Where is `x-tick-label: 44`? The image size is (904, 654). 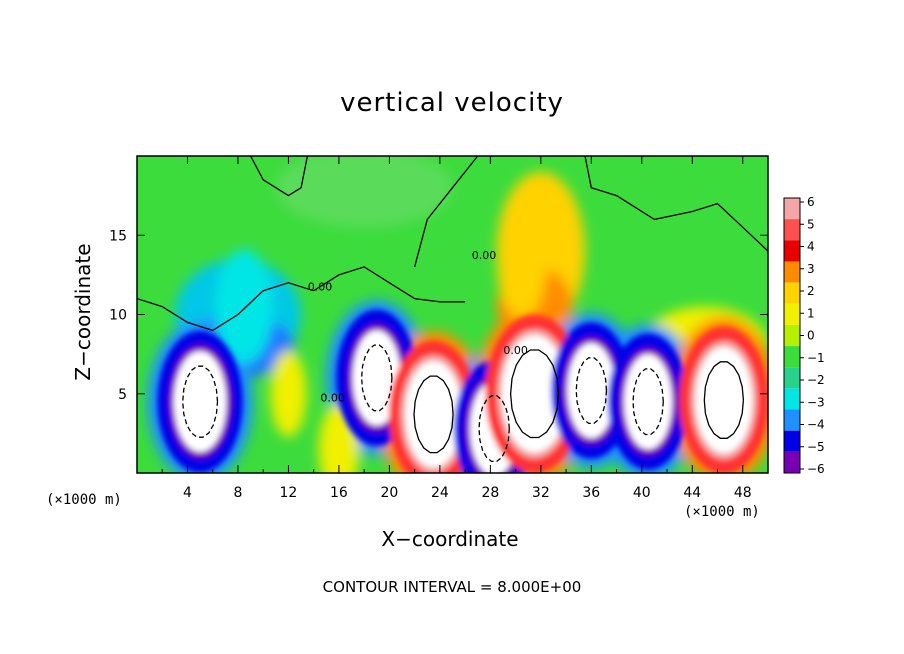 x-tick-label: 44 is located at coordinates (692, 493).